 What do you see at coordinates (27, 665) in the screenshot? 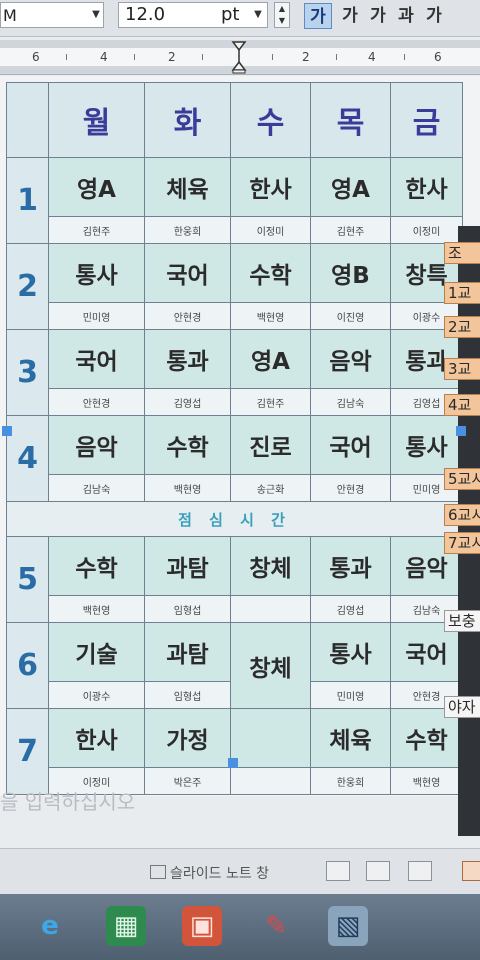
I see `period-number: 6` at bounding box center [27, 665].